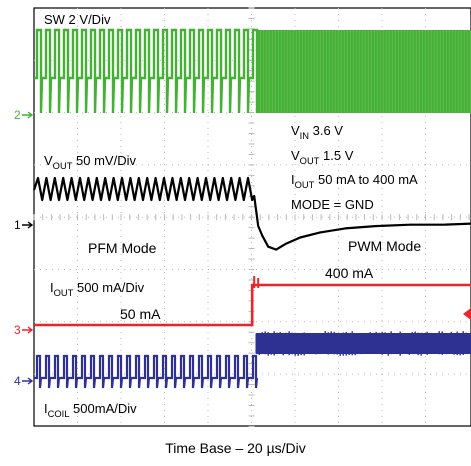 The height and width of the screenshot is (466, 471). What do you see at coordinates (17, 381) in the screenshot?
I see `channel-marker-4: 4` at bounding box center [17, 381].